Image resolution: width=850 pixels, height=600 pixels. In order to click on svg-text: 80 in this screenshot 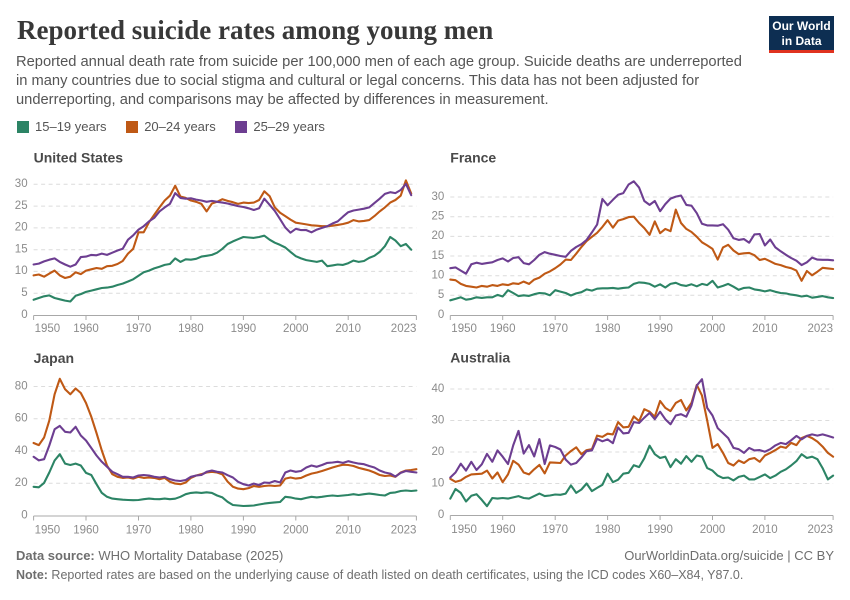, I will do `click(21, 386)`.